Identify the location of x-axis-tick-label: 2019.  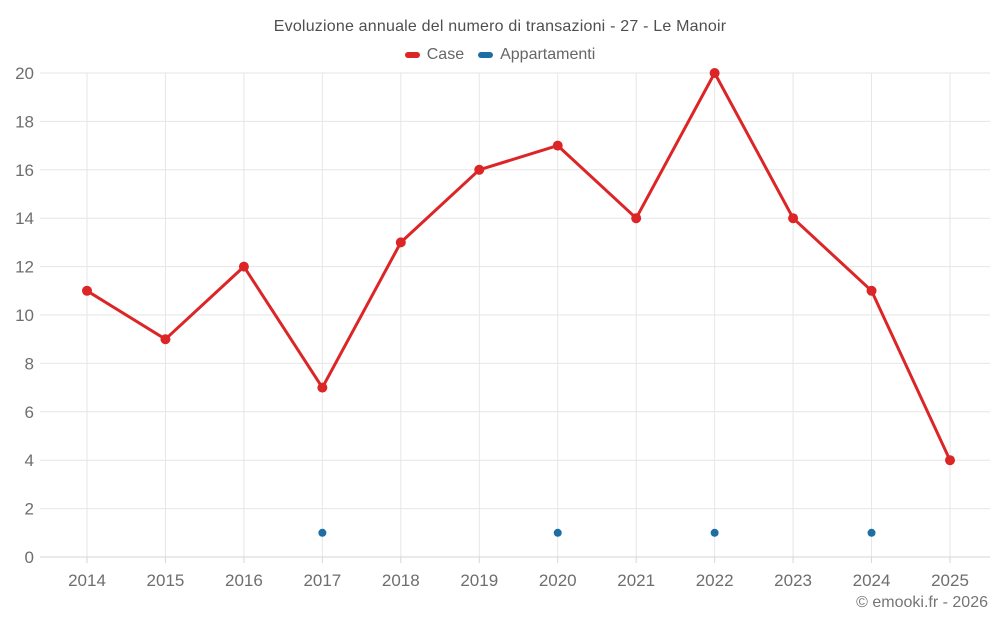
(479, 580).